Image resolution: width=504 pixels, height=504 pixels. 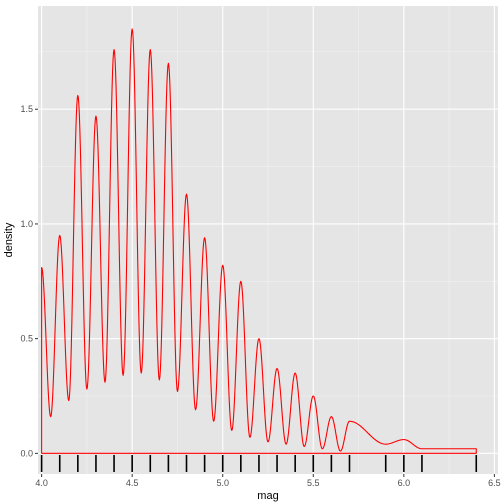 What do you see at coordinates (26, 339) in the screenshot?
I see `y-tick-label: 0.5` at bounding box center [26, 339].